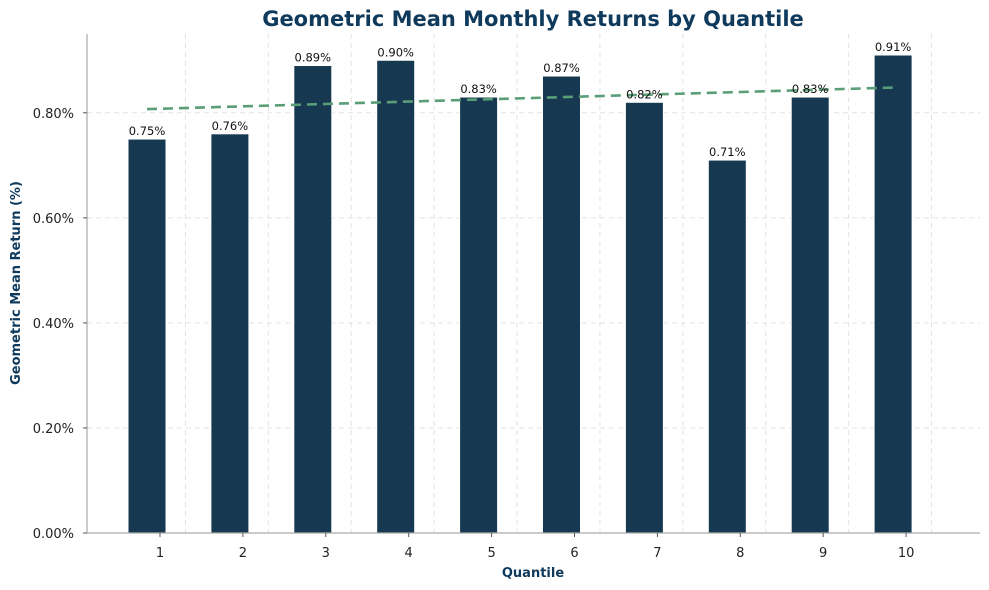 Image resolution: width=989 pixels, height=590 pixels. Describe the element at coordinates (491, 553) in the screenshot. I see `x-tick-label: 5` at that location.